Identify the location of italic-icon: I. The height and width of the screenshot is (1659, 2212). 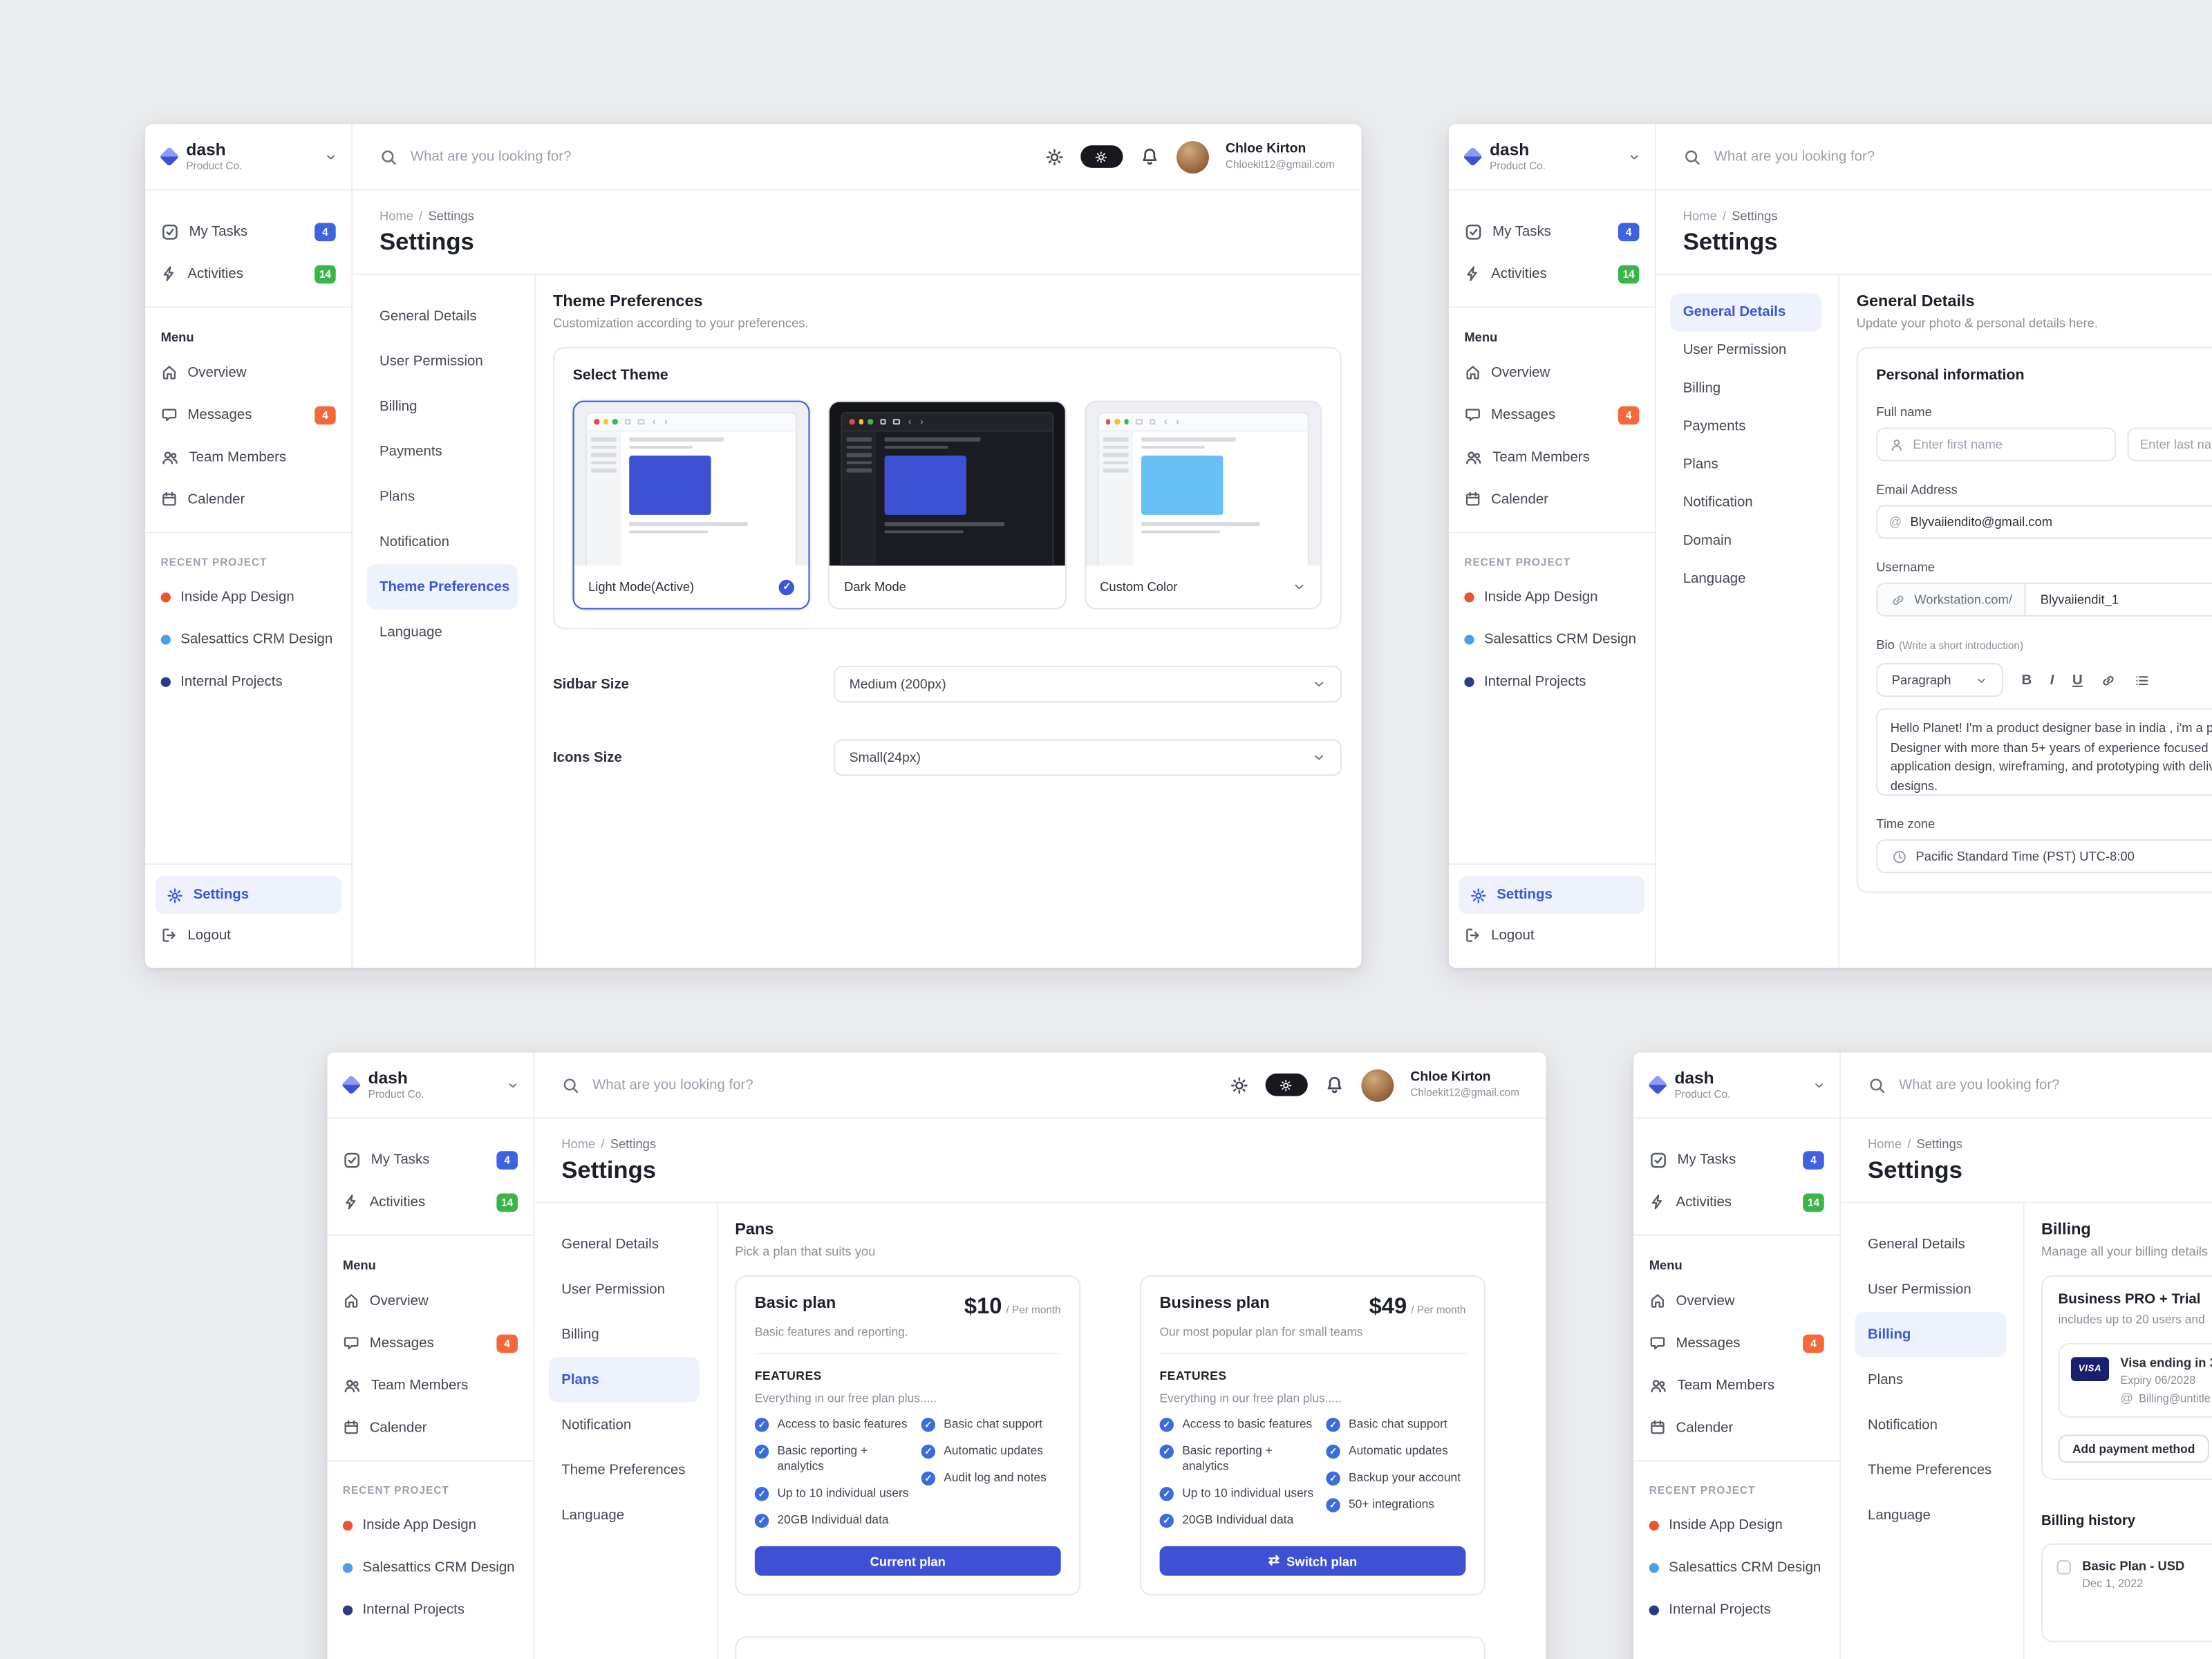
(2052, 680).